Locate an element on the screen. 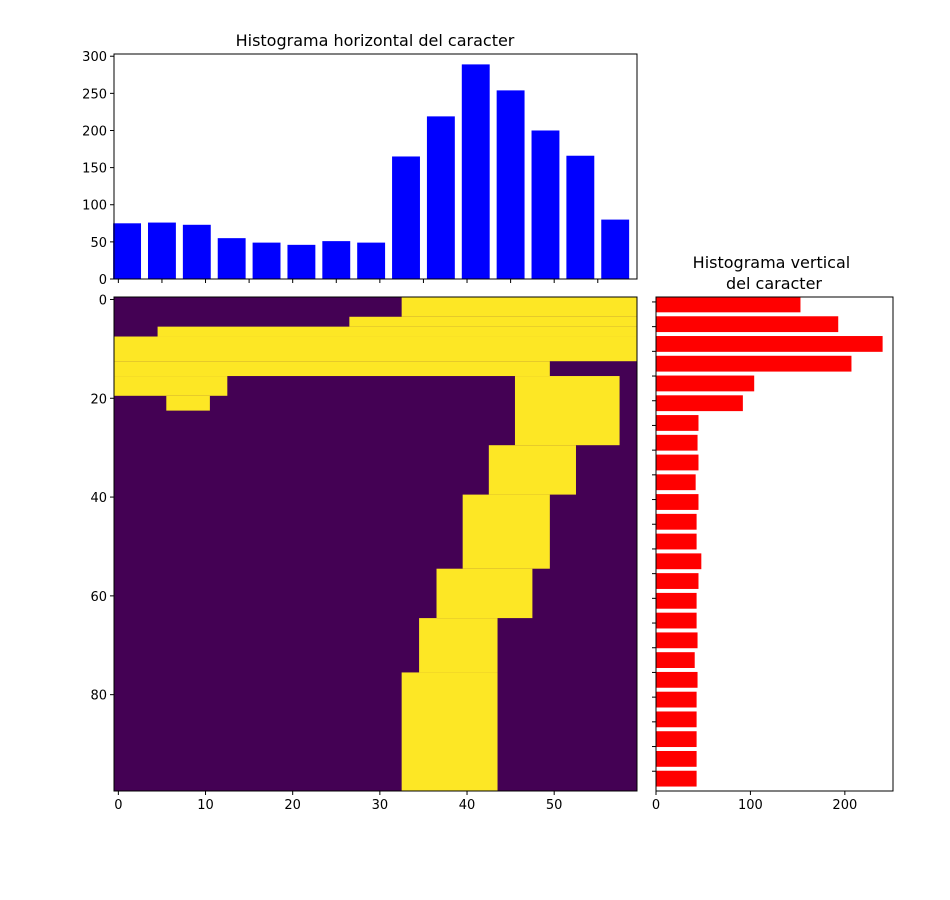 This screenshot has width=950, height=900. y-tick-label: 20 is located at coordinates (98, 399).